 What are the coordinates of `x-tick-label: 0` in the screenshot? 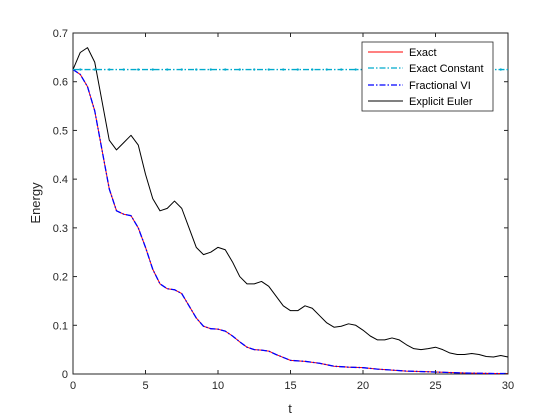 It's located at (73, 386).